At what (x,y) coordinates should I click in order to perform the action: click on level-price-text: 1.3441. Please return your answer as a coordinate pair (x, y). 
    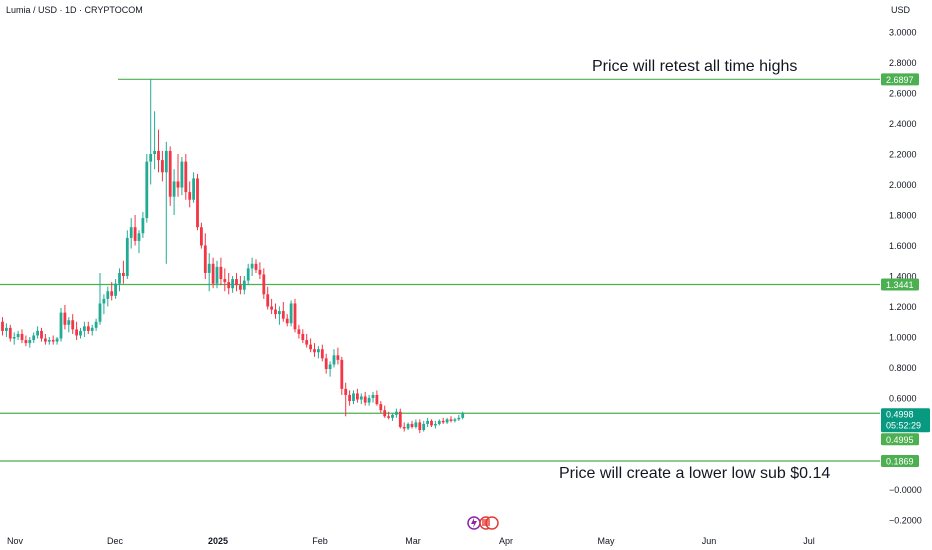
    Looking at the image, I should click on (900, 285).